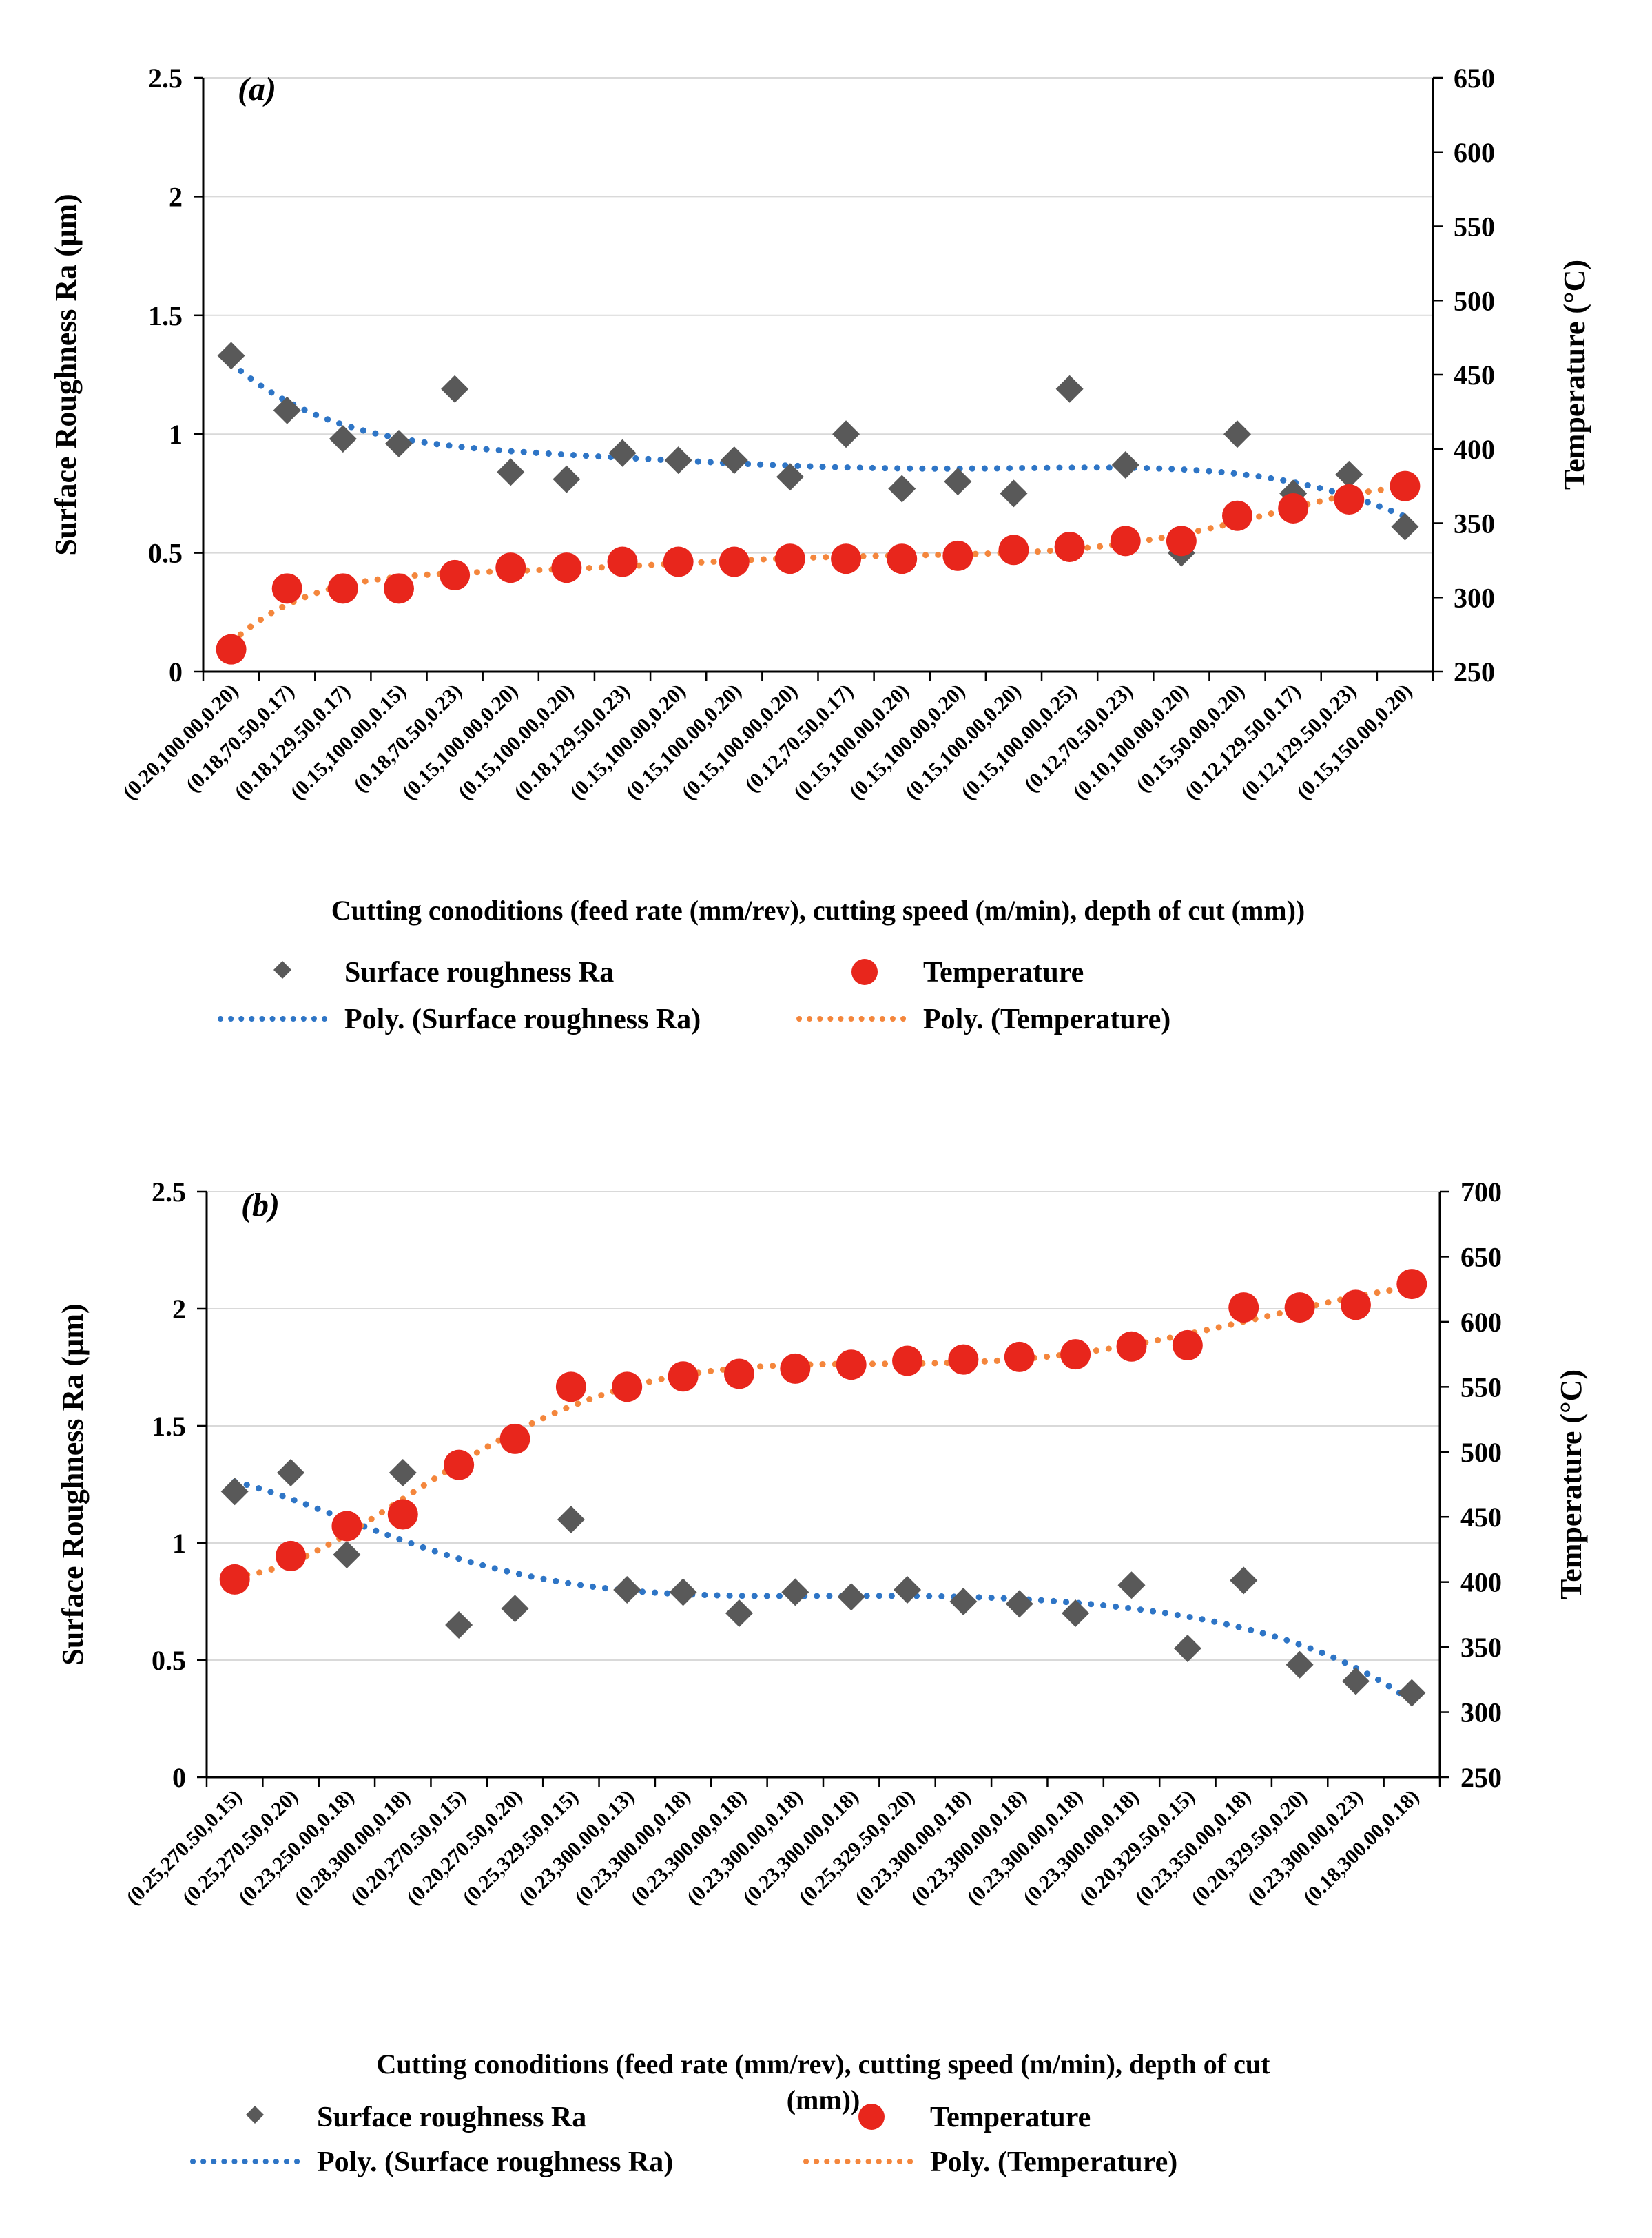  Describe the element at coordinates (1481, 1192) in the screenshot. I see `y2-tick-label: 700` at that location.